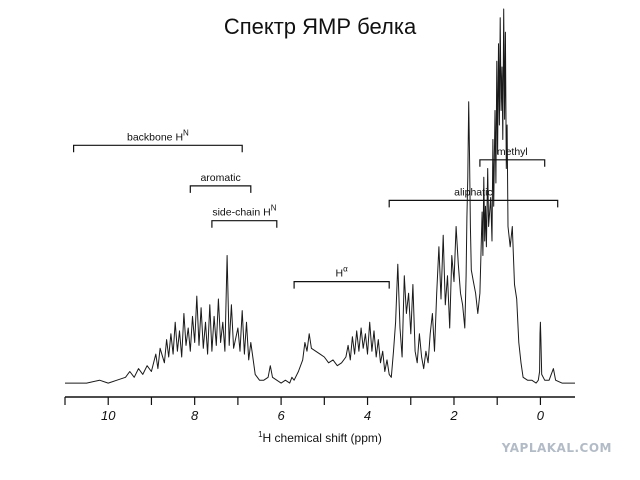 The width and height of the screenshot is (640, 480). I want to click on region-bracket: aliphatic, so click(473, 197).